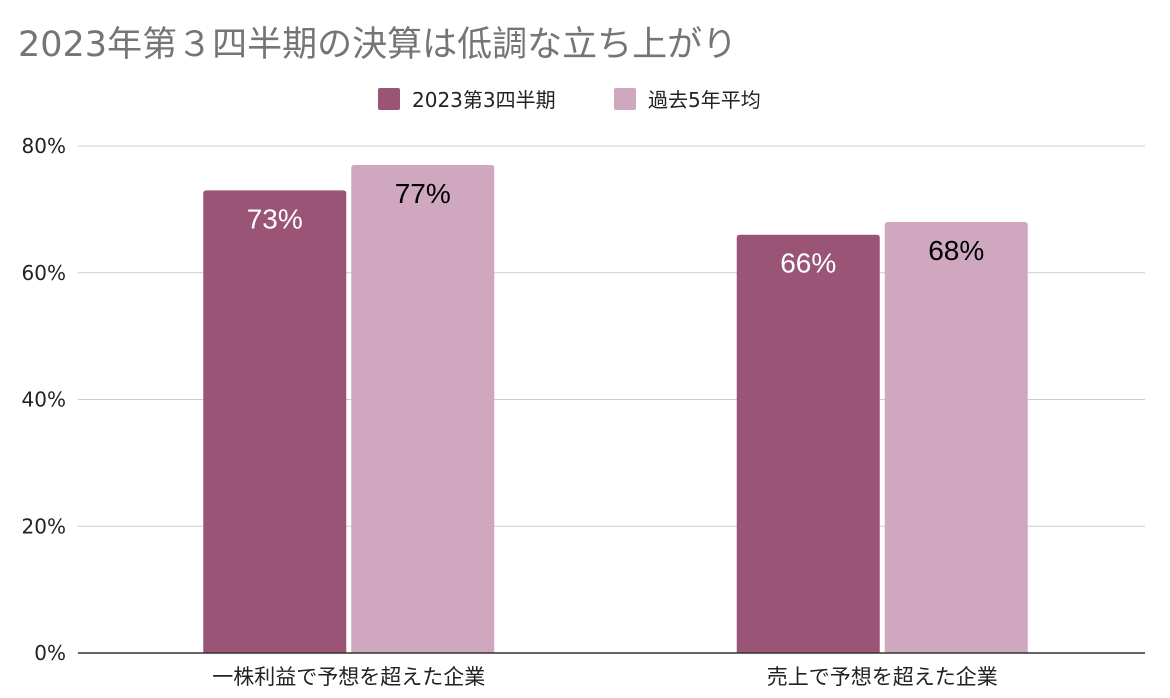  I want to click on data-label: 77%, so click(423, 193).